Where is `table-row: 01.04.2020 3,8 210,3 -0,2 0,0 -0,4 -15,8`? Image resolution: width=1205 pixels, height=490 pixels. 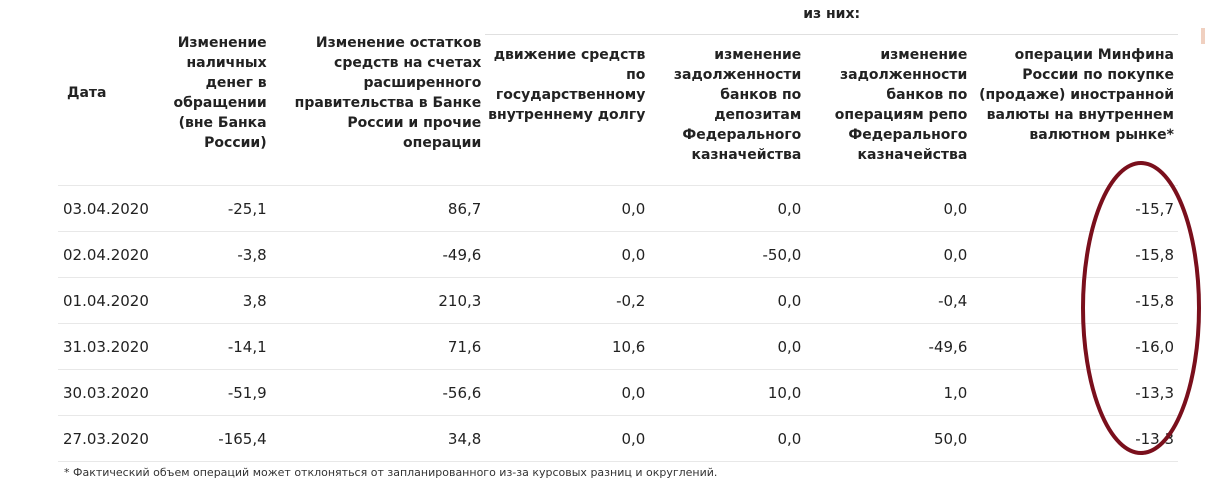
table-row: 01.04.2020 3,8 210,3 -0,2 0,0 -0,4 -15,8 is located at coordinates (618, 300).